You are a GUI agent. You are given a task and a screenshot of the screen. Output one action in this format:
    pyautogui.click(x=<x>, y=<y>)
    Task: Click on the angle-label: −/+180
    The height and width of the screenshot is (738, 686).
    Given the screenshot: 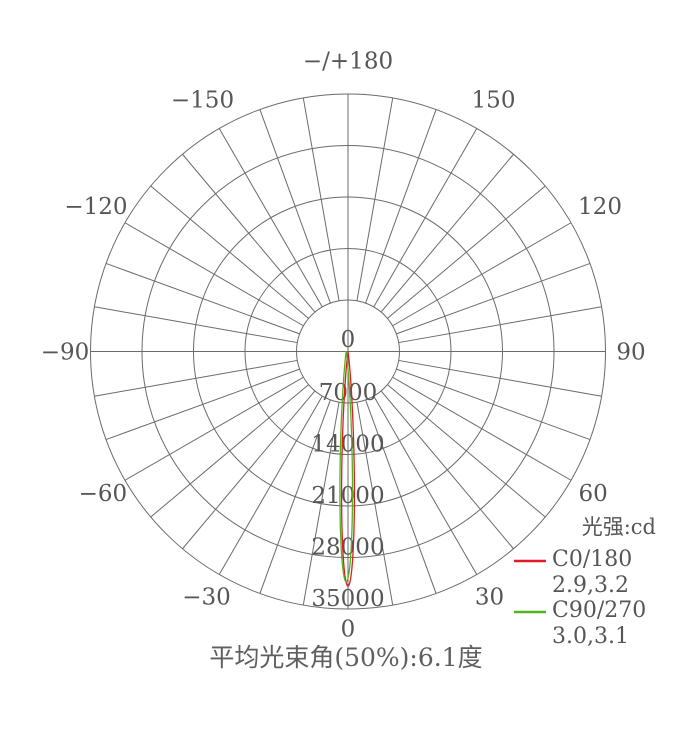 What is the action you would take?
    pyautogui.click(x=348, y=62)
    